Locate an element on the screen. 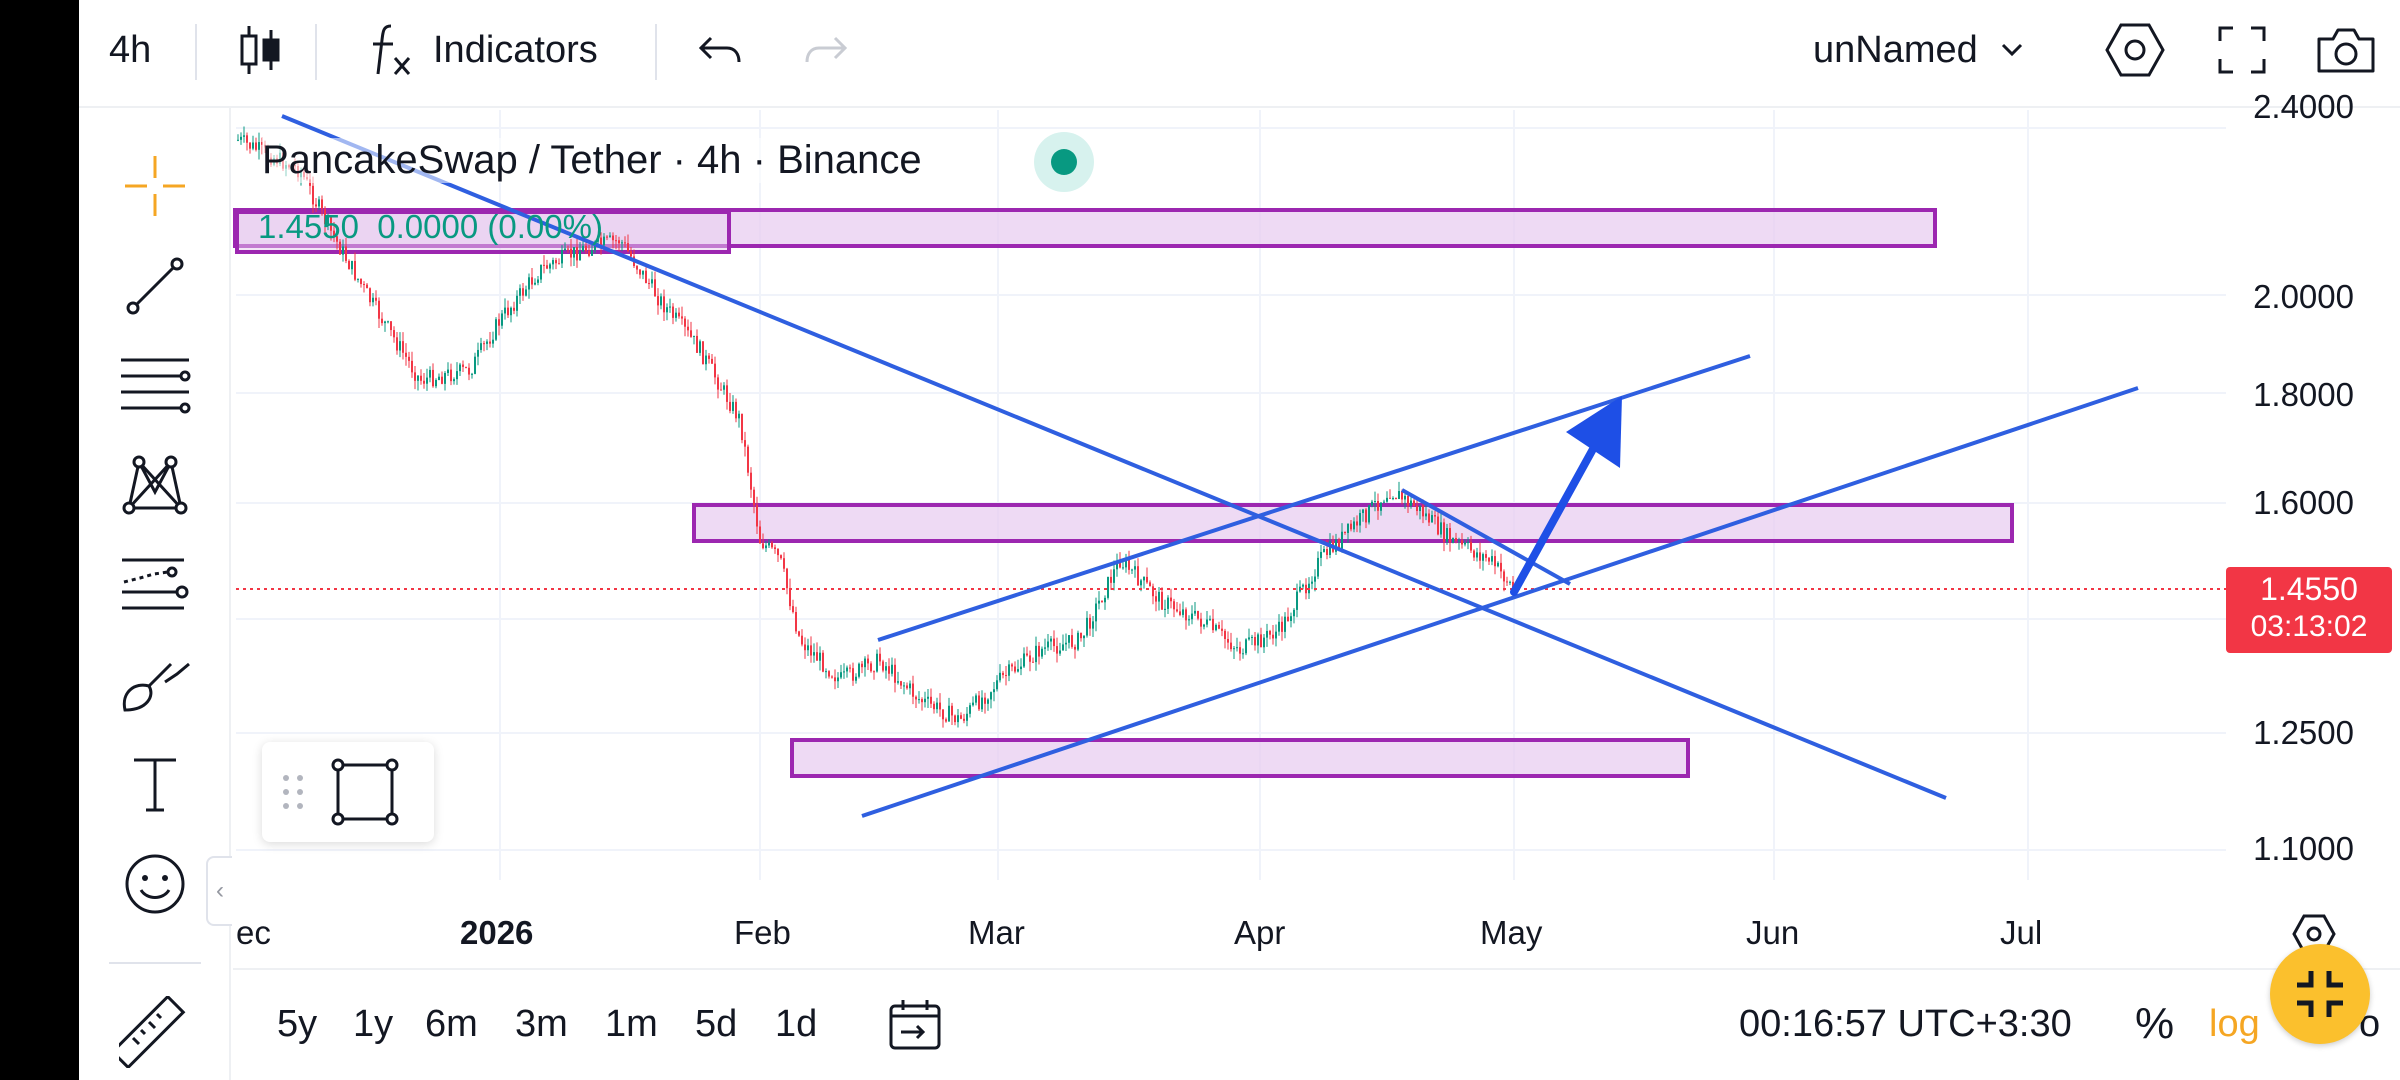  settings-button is located at coordinates (2135, 50).